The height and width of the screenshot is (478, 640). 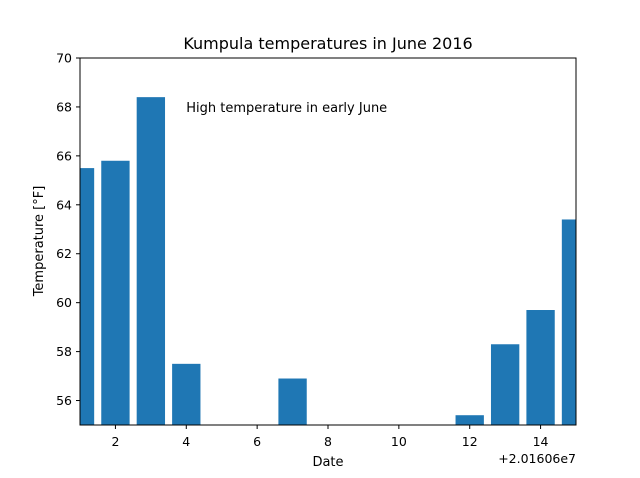 I want to click on y-tick-label: 58, so click(x=64, y=351).